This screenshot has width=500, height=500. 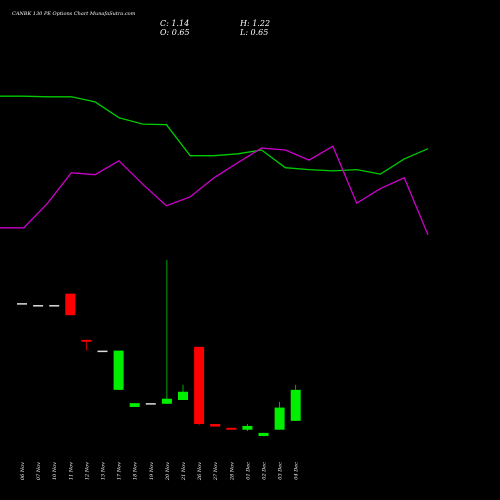 I want to click on x-tick-label: 18 Nov, so click(x=136, y=471).